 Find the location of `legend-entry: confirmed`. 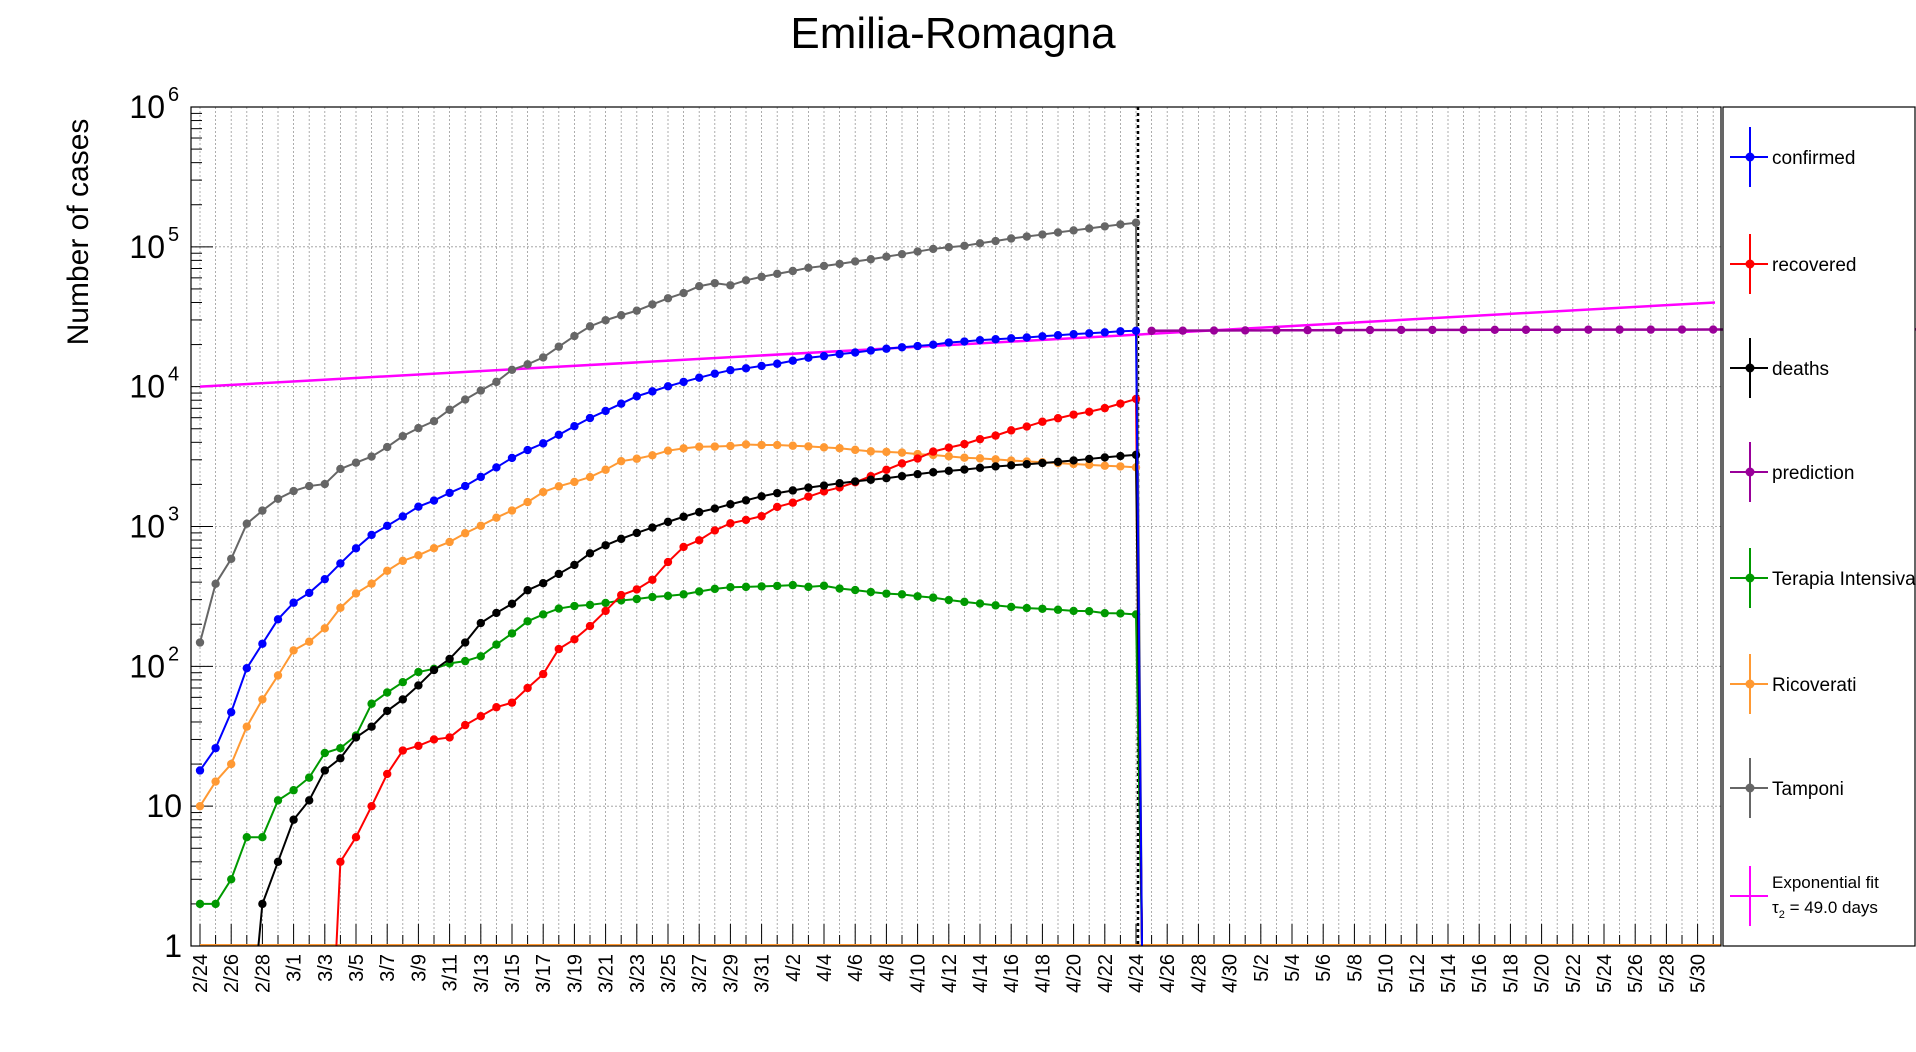

legend-entry: confirmed is located at coordinates (1792, 157).